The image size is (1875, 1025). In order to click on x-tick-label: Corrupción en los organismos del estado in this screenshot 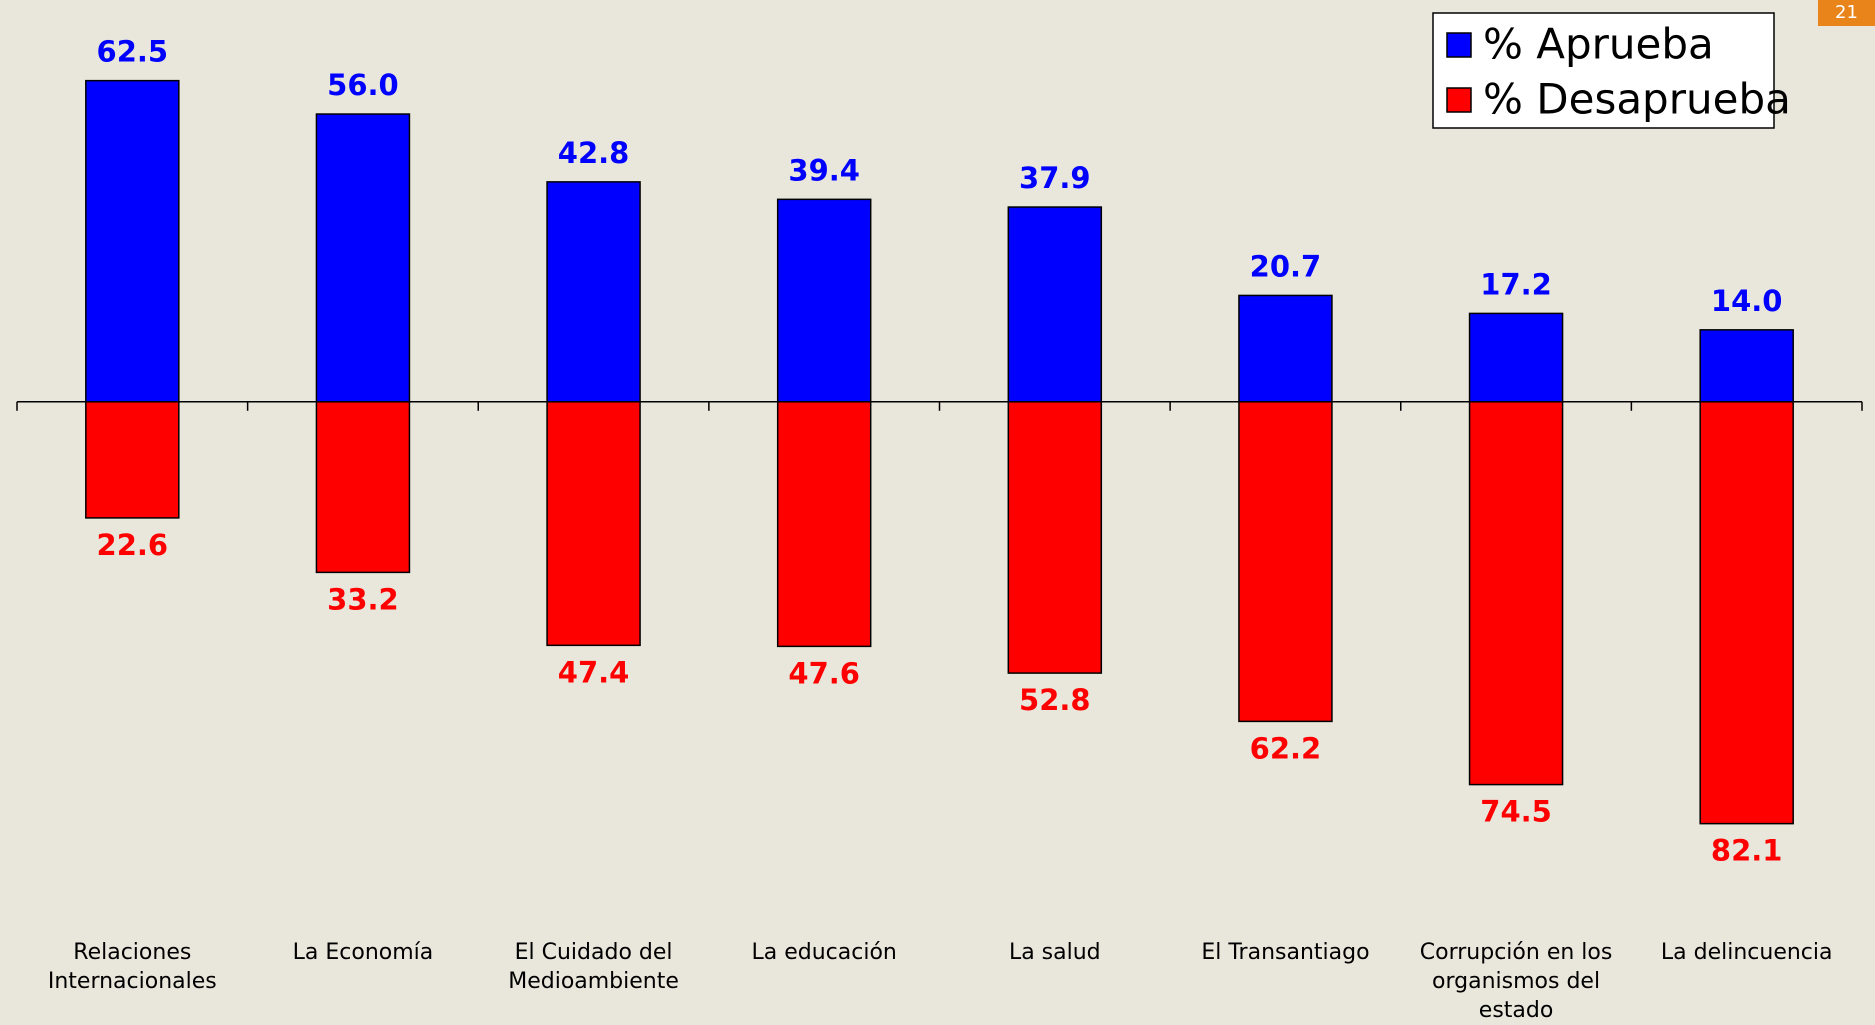, I will do `click(1516, 981)`.